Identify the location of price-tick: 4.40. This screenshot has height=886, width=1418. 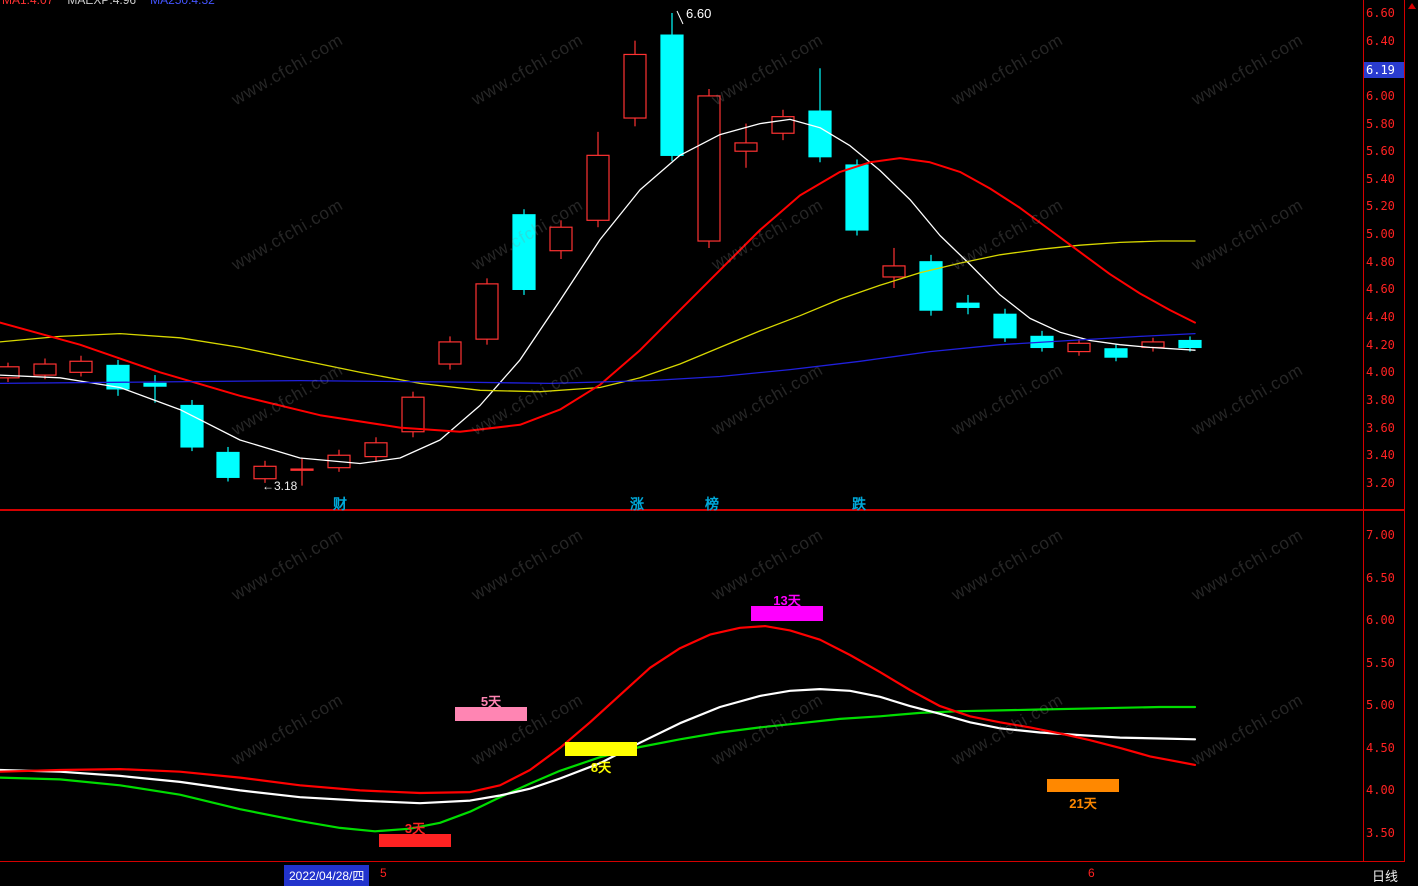
(1380, 317).